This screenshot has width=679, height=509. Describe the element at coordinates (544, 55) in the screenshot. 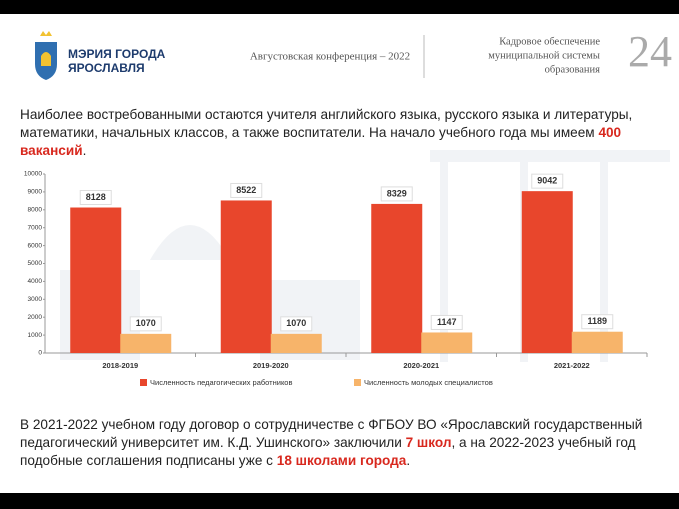

I see `topic: муниципальной системы` at that location.